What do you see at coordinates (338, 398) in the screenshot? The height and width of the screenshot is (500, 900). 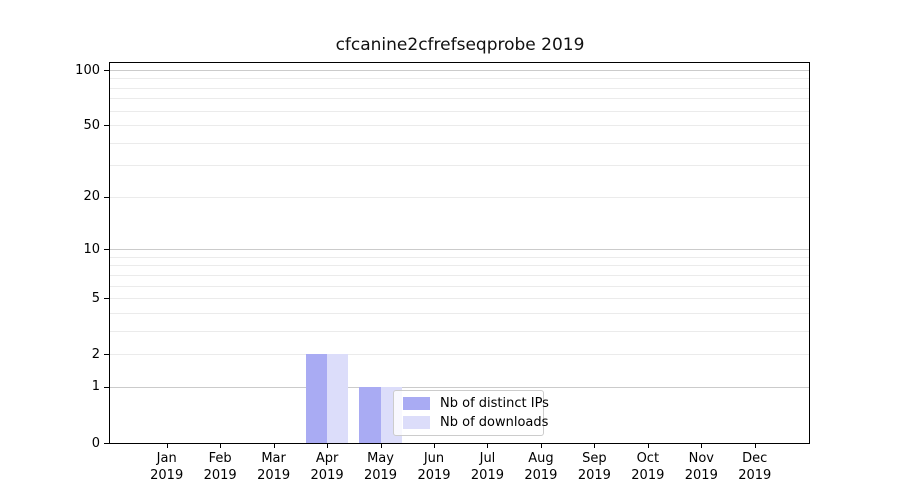 I see `bar-downloads` at bounding box center [338, 398].